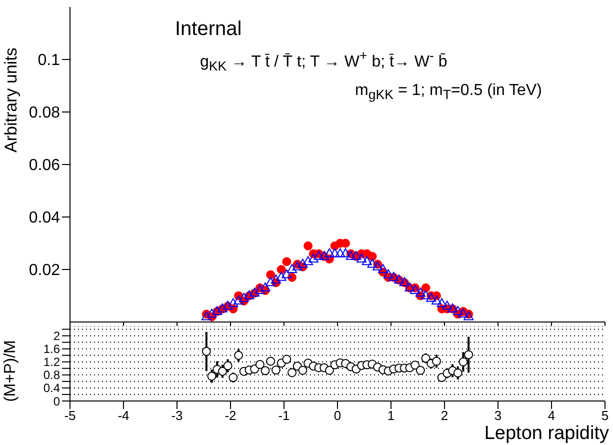 Image resolution: width=613 pixels, height=445 pixels. What do you see at coordinates (56, 401) in the screenshot?
I see `y-tick-label: 0` at bounding box center [56, 401].